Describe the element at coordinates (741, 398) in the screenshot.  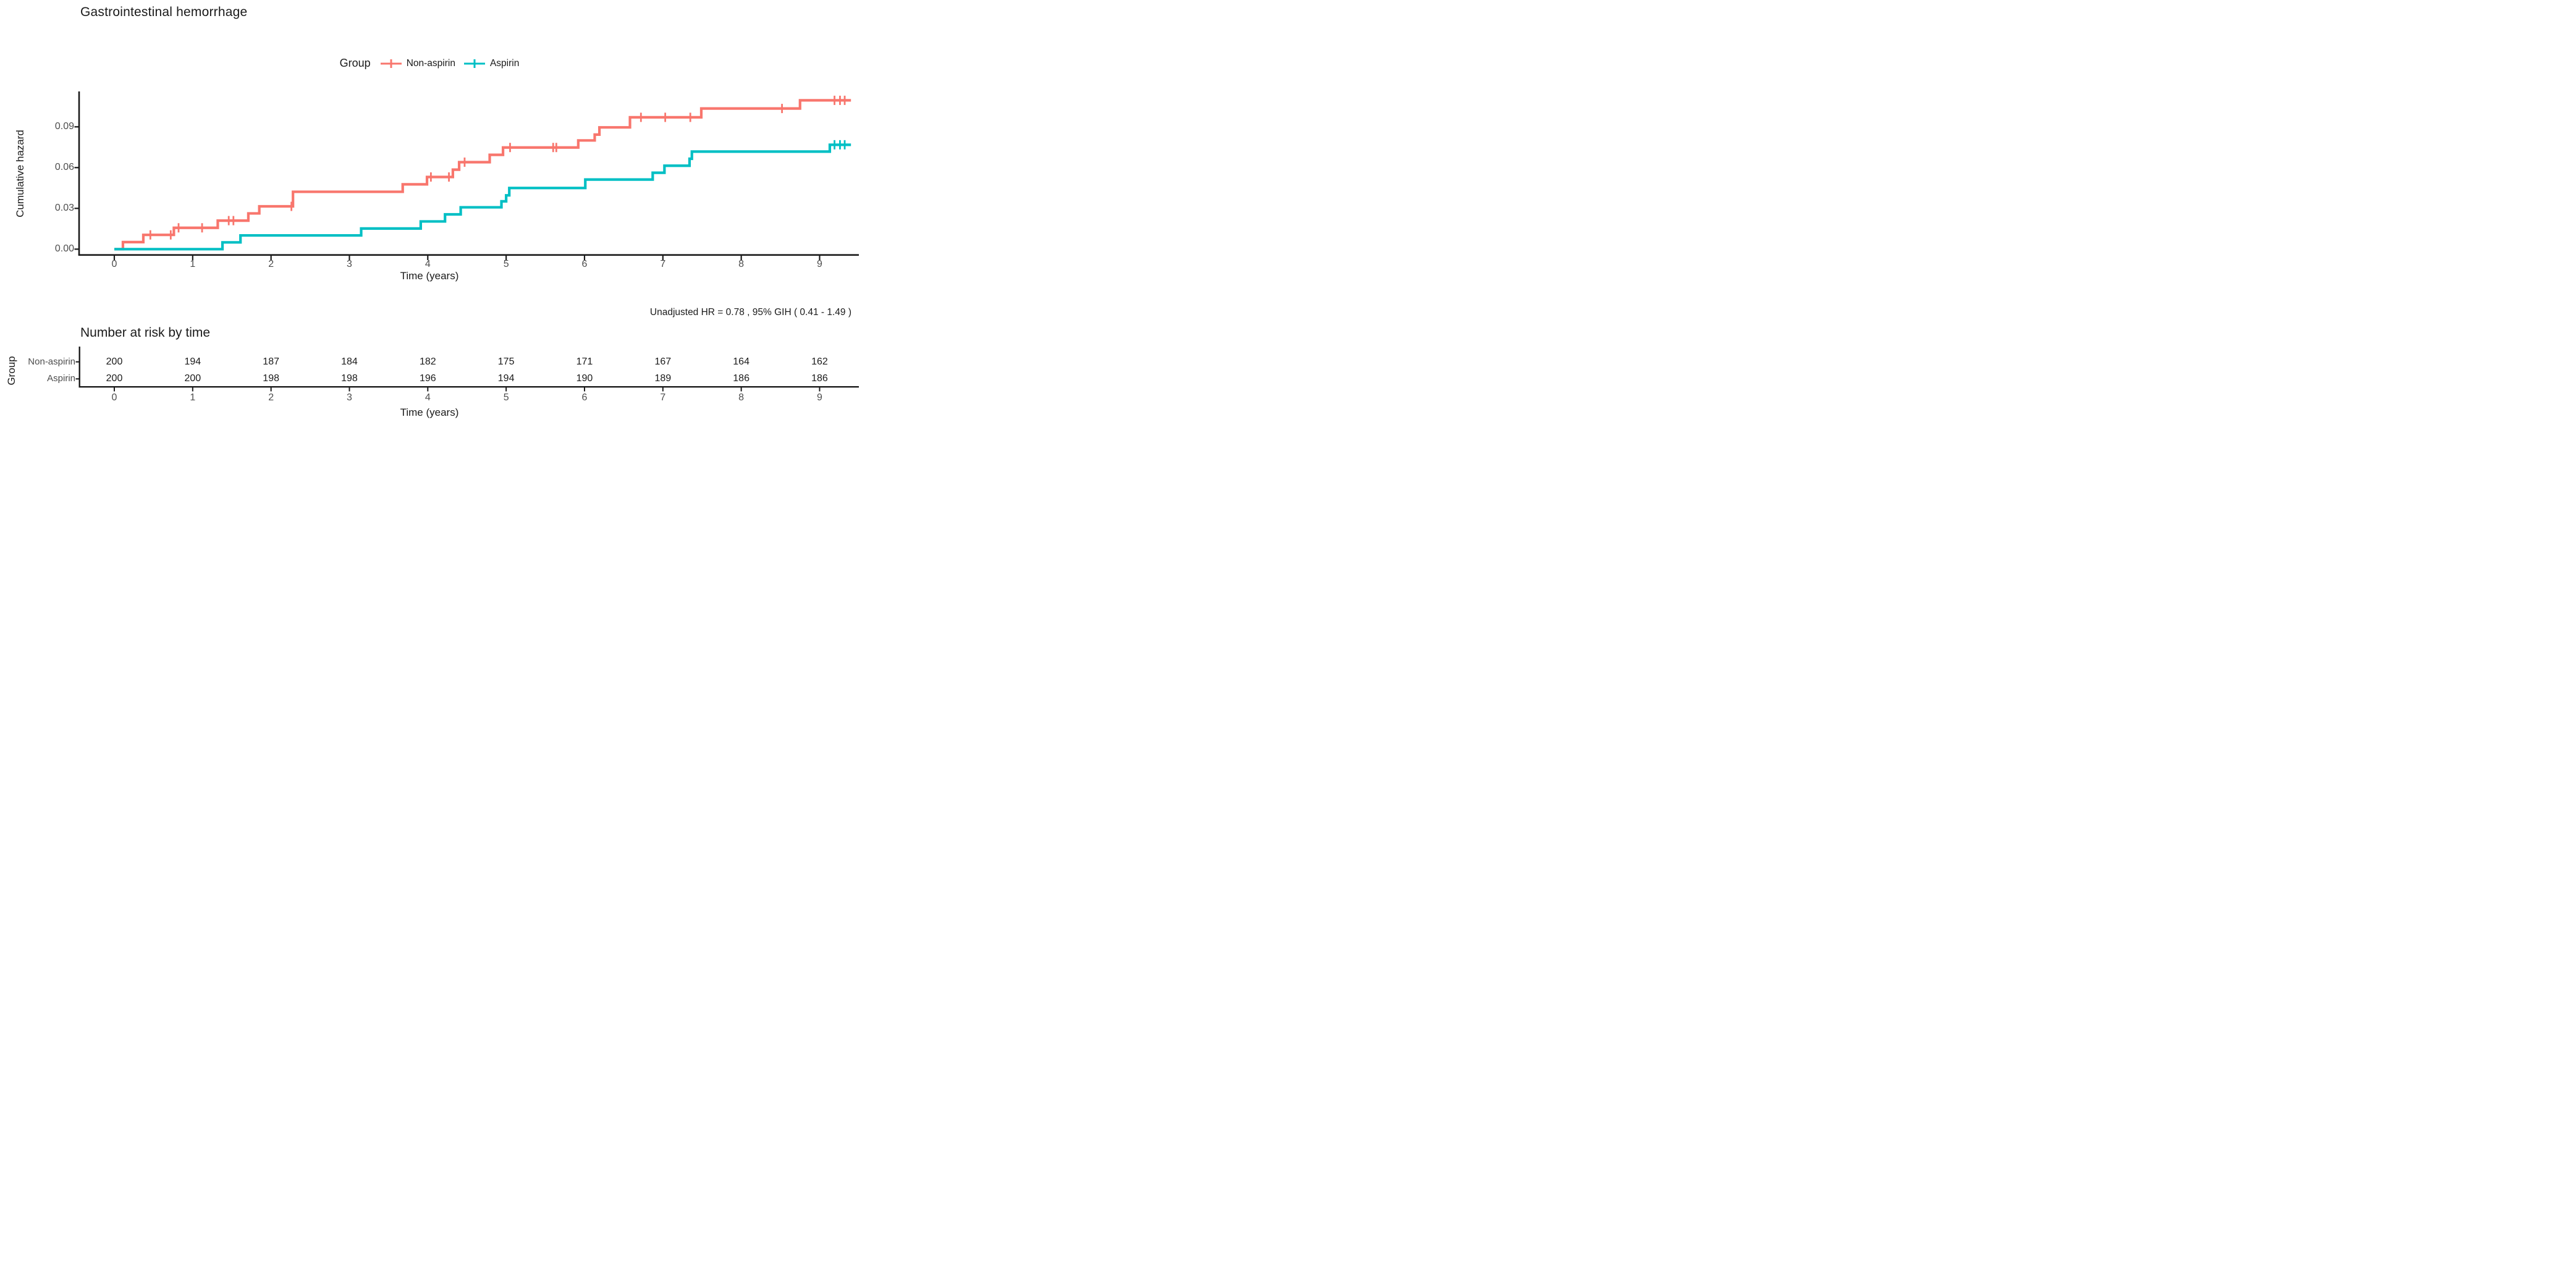
I see `risk-table-x-tick-label: 8` at that location.